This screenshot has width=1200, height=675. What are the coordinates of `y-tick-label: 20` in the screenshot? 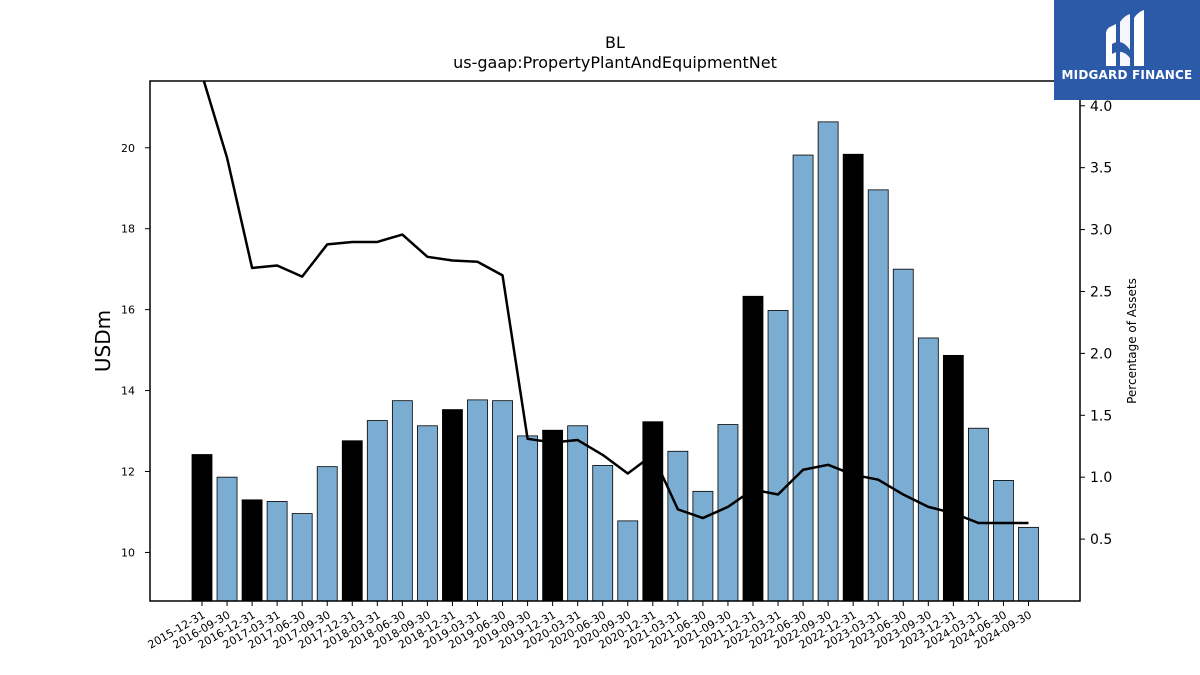 It's located at (128, 148).